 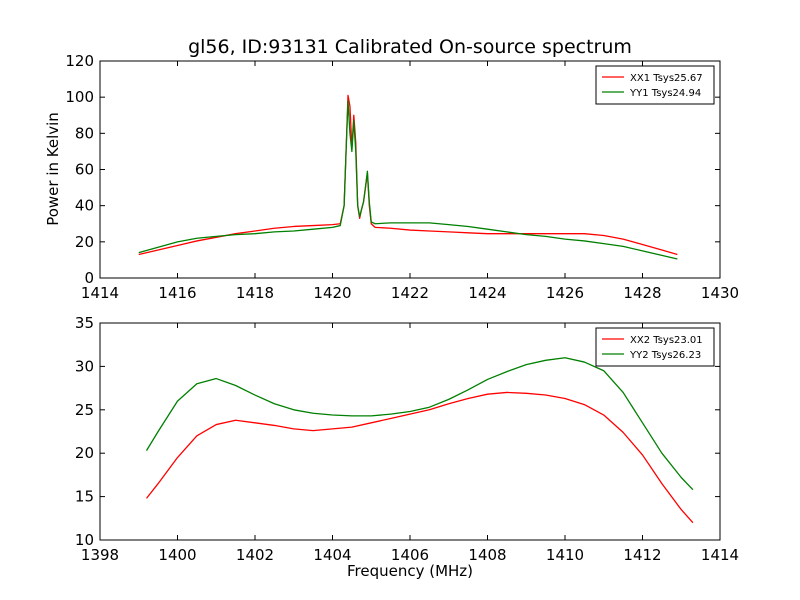 What do you see at coordinates (666, 340) in the screenshot?
I see `legend-label-xx2: XX2 Tsys23.01` at bounding box center [666, 340].